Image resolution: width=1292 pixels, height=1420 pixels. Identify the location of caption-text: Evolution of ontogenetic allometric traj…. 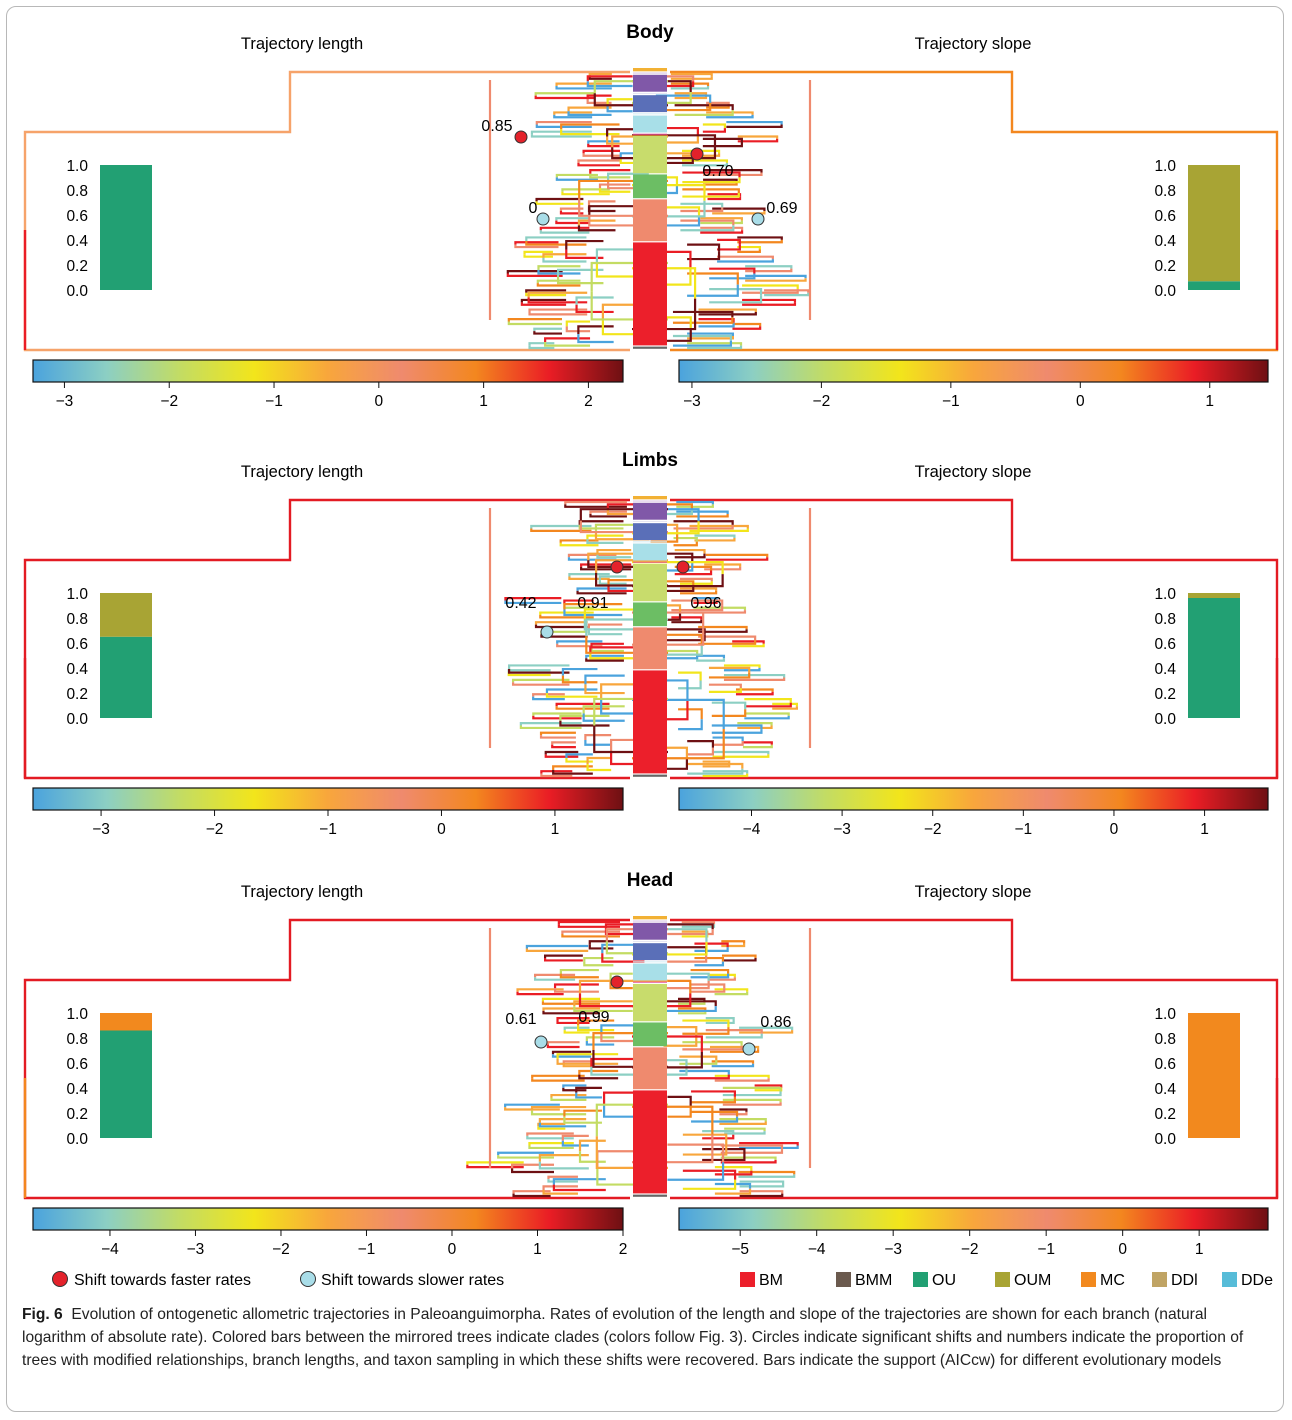
(633, 1337).